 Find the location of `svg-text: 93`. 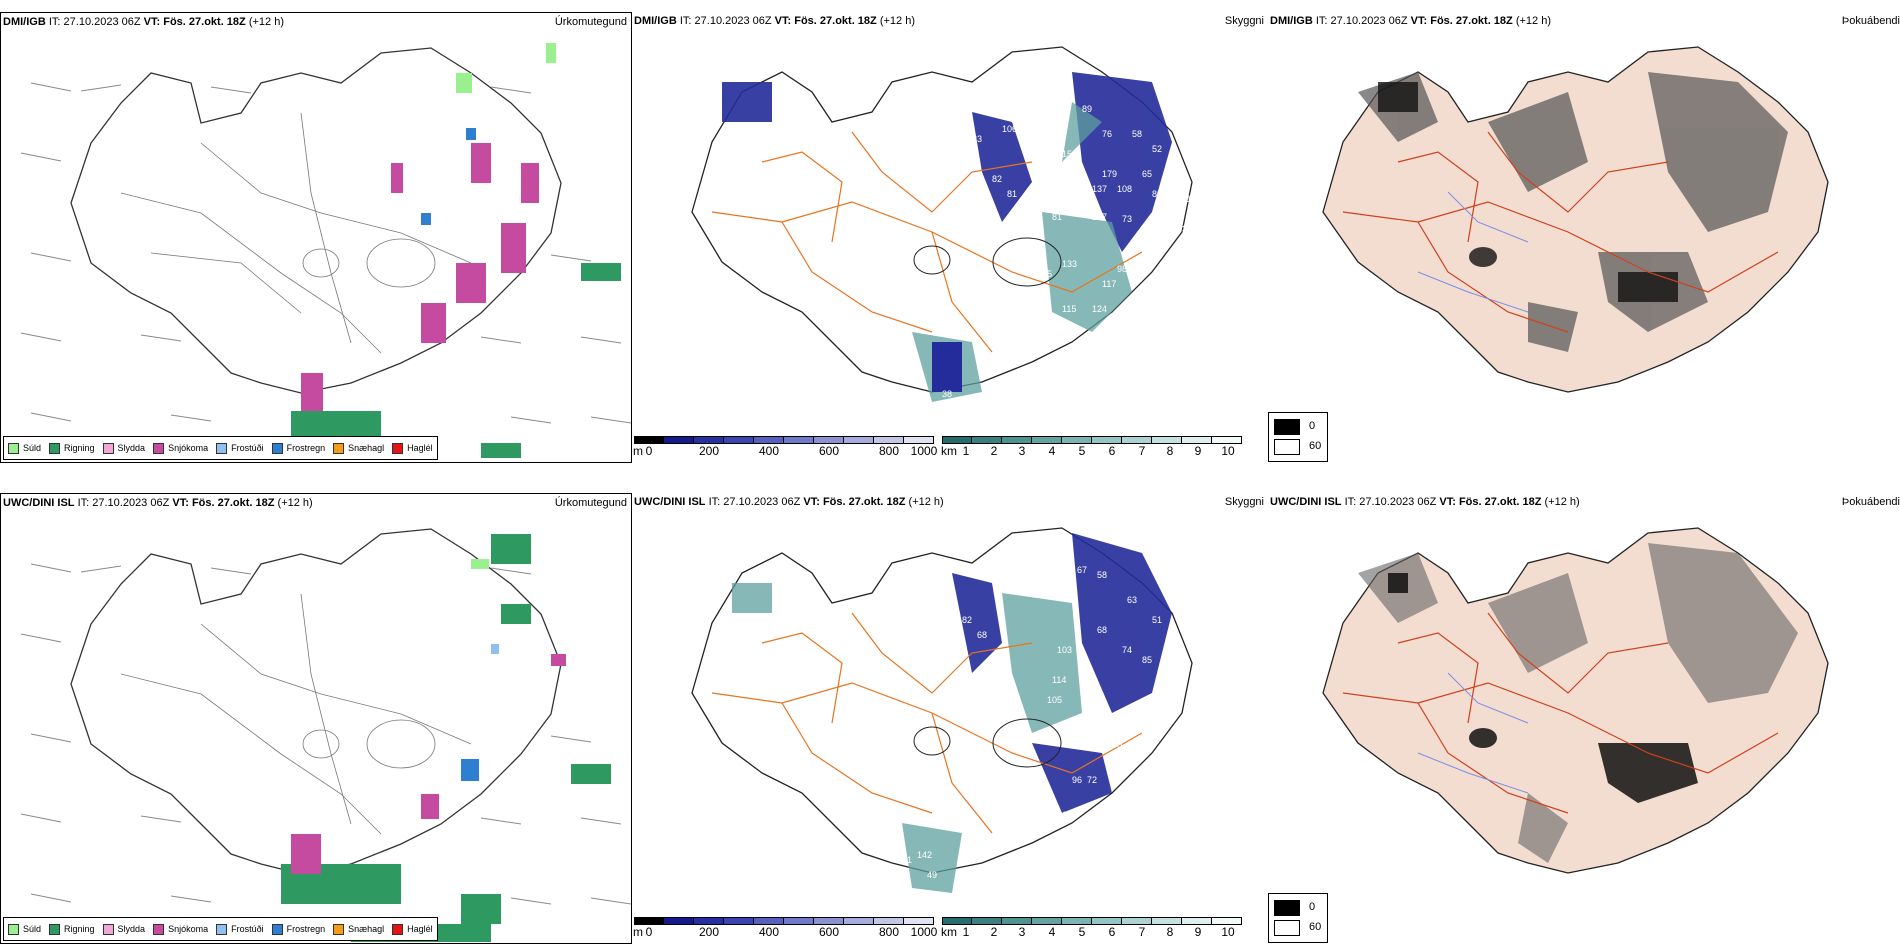

svg-text: 93 is located at coordinates (1182, 229).